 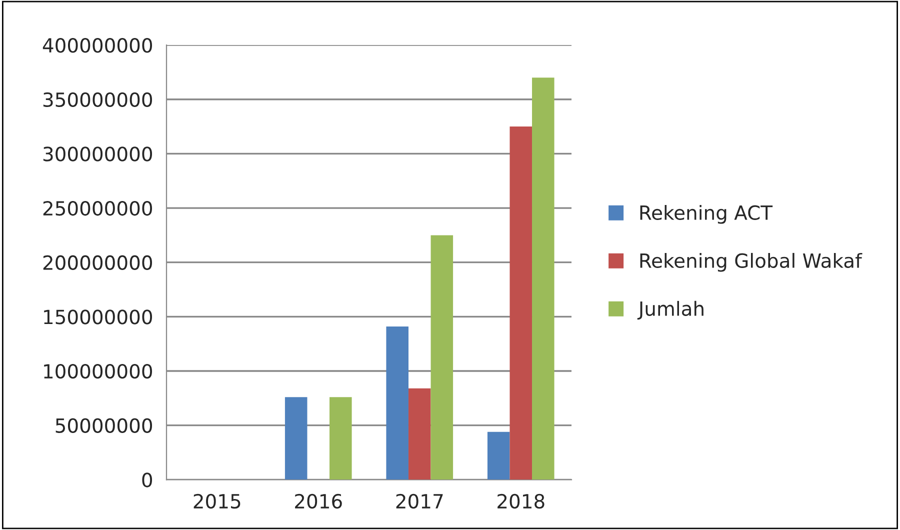 What do you see at coordinates (97, 154) in the screenshot?
I see `y-tick-label: 300000000` at bounding box center [97, 154].